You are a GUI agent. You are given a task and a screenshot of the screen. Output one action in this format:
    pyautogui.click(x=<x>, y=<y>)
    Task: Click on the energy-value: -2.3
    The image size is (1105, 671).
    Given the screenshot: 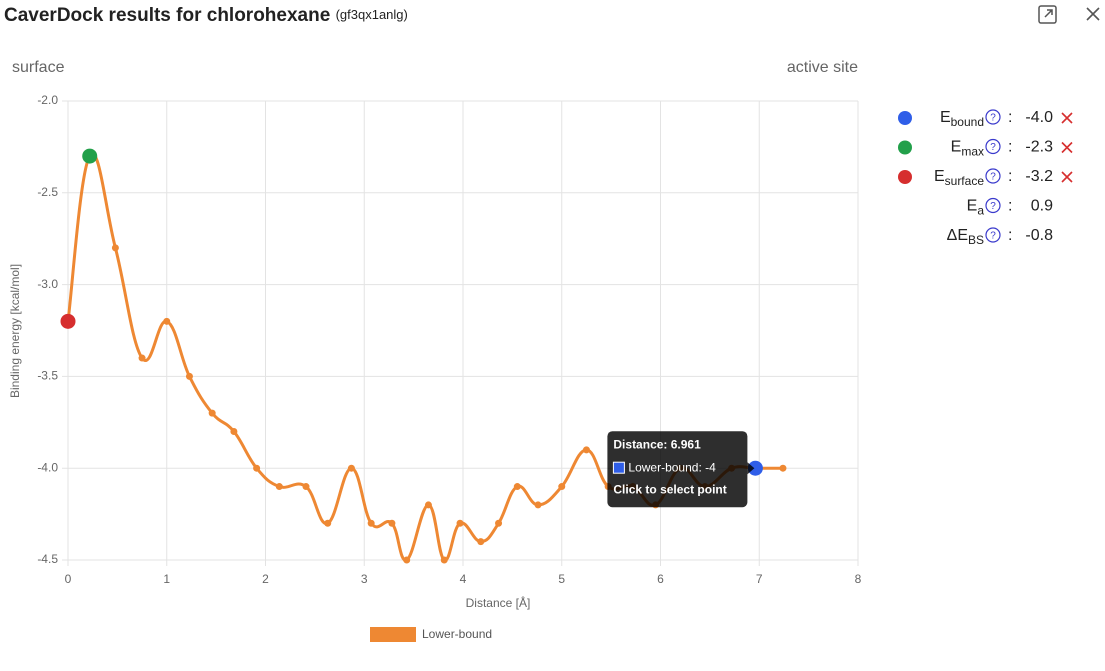 What is the action you would take?
    pyautogui.click(x=1039, y=147)
    